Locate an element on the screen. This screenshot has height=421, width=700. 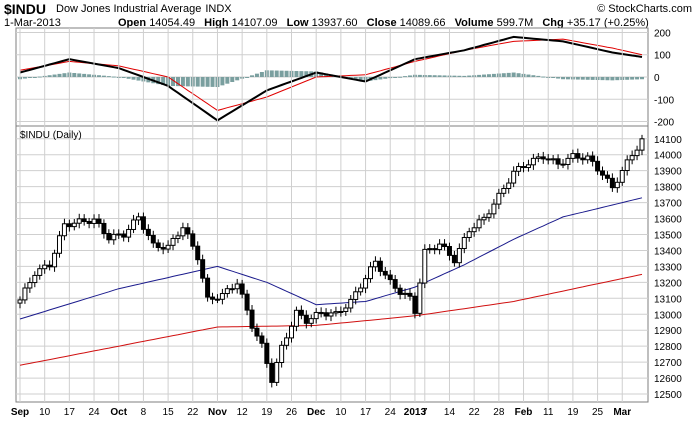
price-y-tick-label: 13300 is located at coordinates (668, 267).